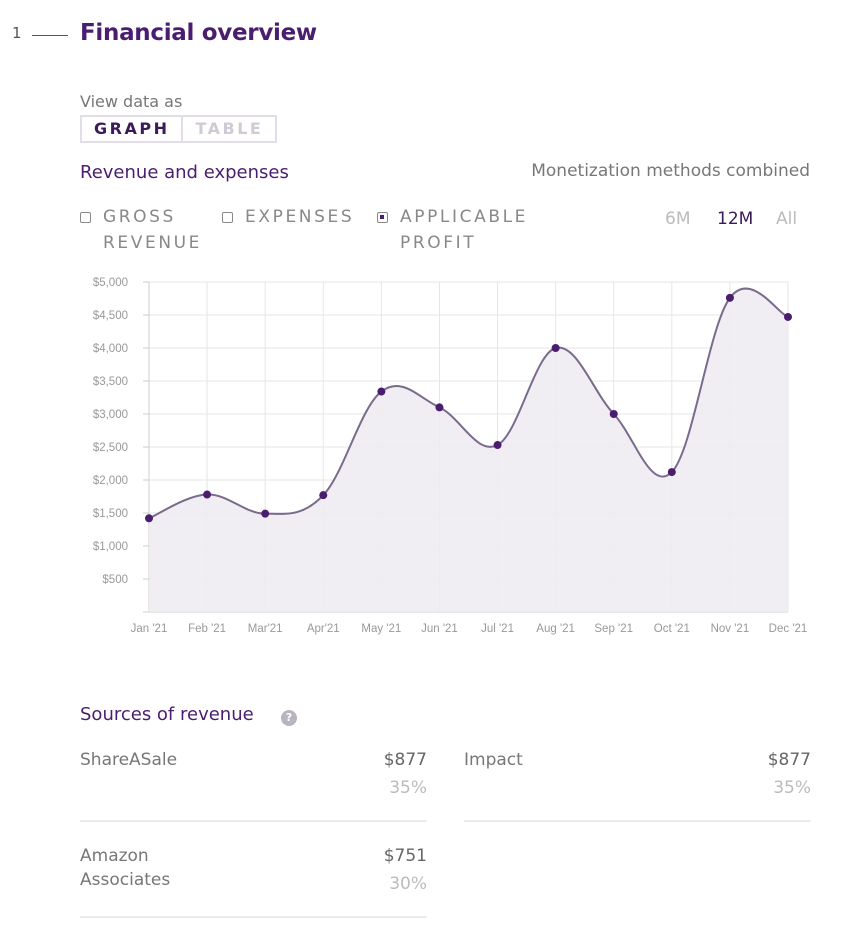 This screenshot has height=948, width=866. I want to click on x-tick-label: Sep '21, so click(613, 629).